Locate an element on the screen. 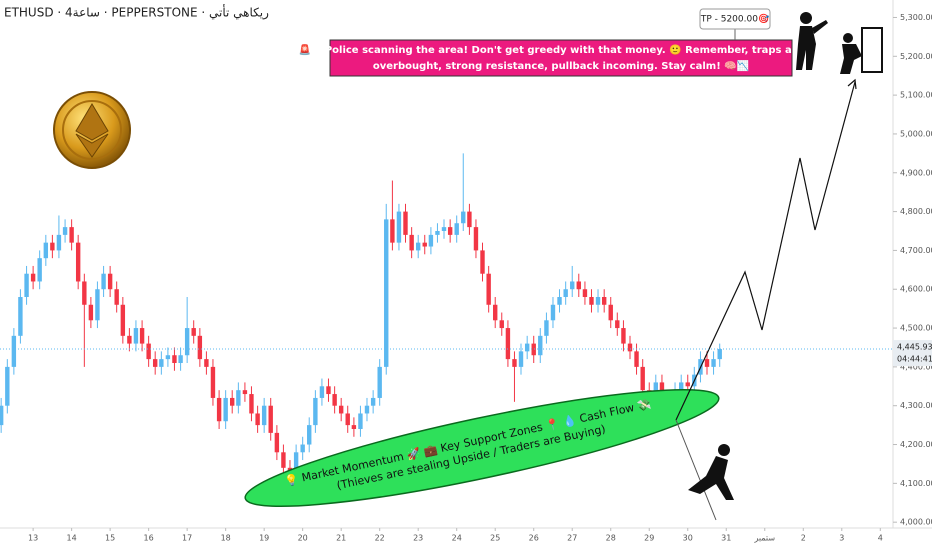 This screenshot has width=932, height=550. y-tick-label: 4,300.00 is located at coordinates (916, 405).